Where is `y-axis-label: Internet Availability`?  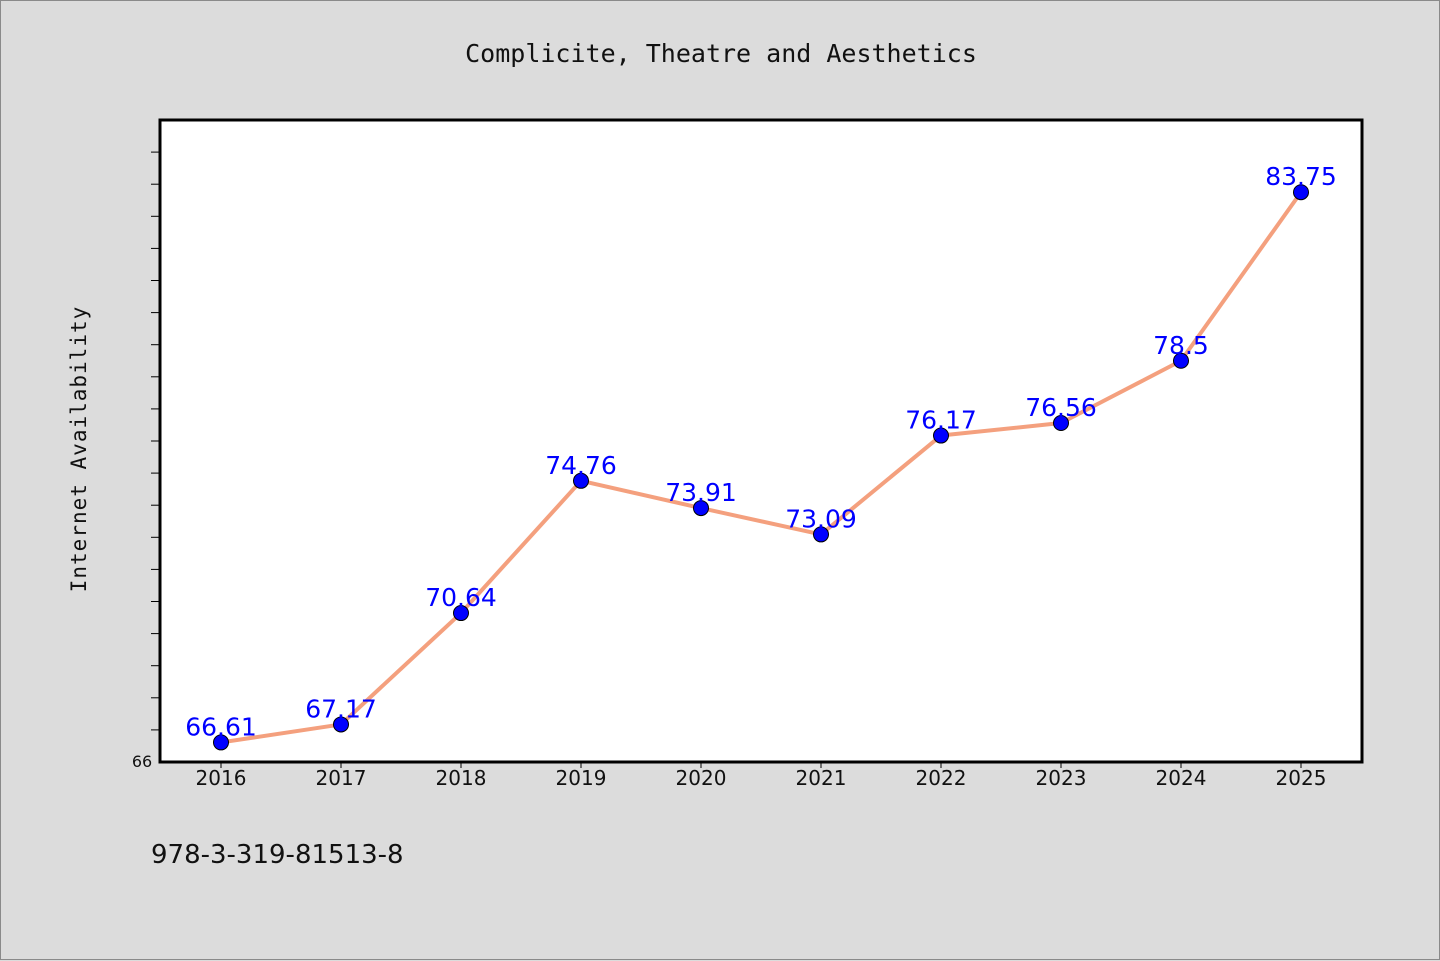 y-axis-label: Internet Availability is located at coordinates (79, 449).